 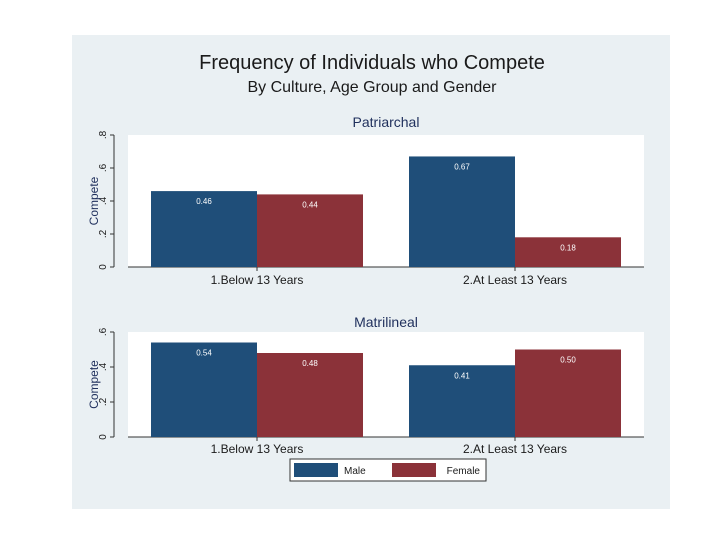 What do you see at coordinates (310, 204) in the screenshot?
I see `bar-value-label: 0.44` at bounding box center [310, 204].